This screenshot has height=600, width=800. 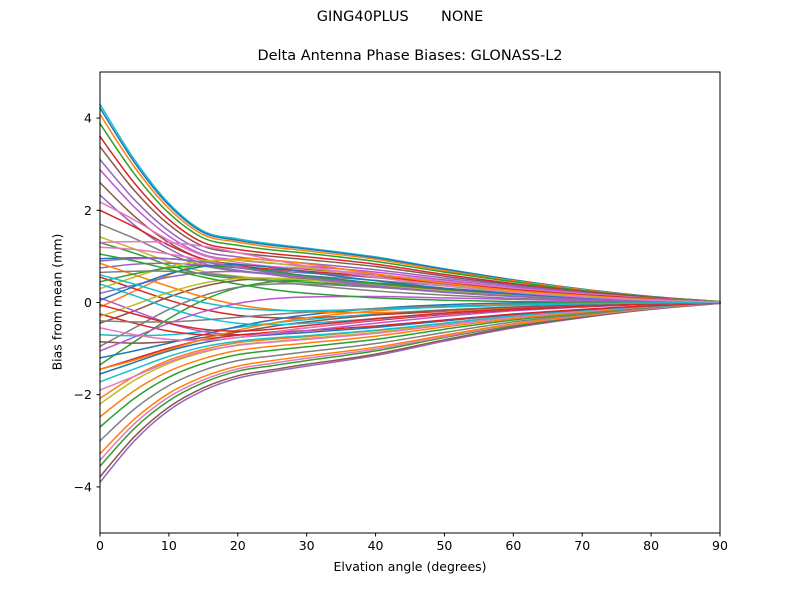 What do you see at coordinates (238, 545) in the screenshot?
I see `x-tick-label: 20` at bounding box center [238, 545].